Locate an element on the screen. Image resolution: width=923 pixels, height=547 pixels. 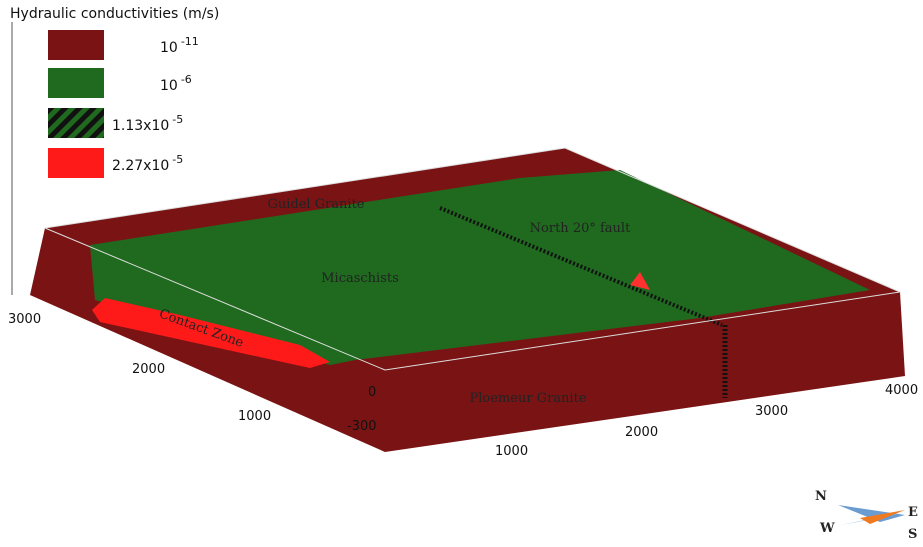
legend-title: Hydraulic conductivities (m/s) is located at coordinates (114, 14).